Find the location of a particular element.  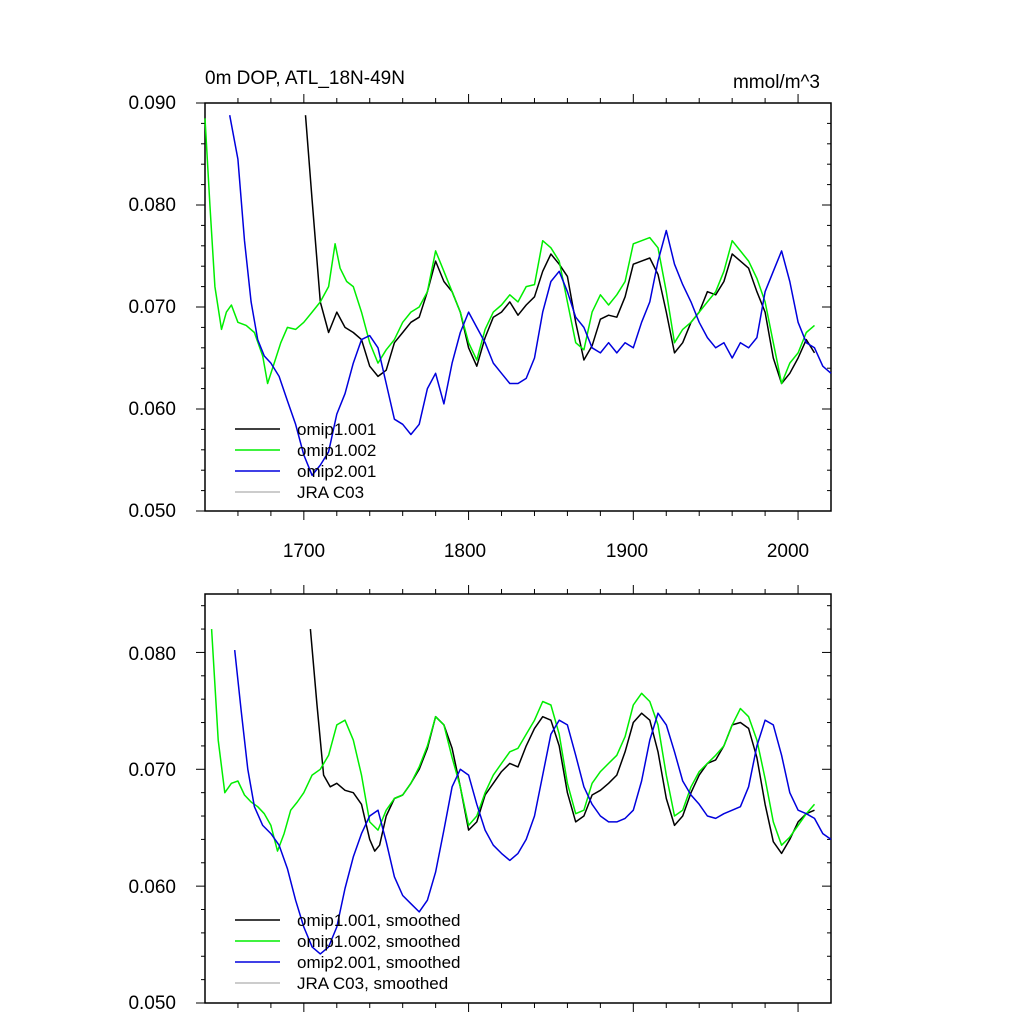

legend-label: omip1.002, smoothed is located at coordinates (379, 941).